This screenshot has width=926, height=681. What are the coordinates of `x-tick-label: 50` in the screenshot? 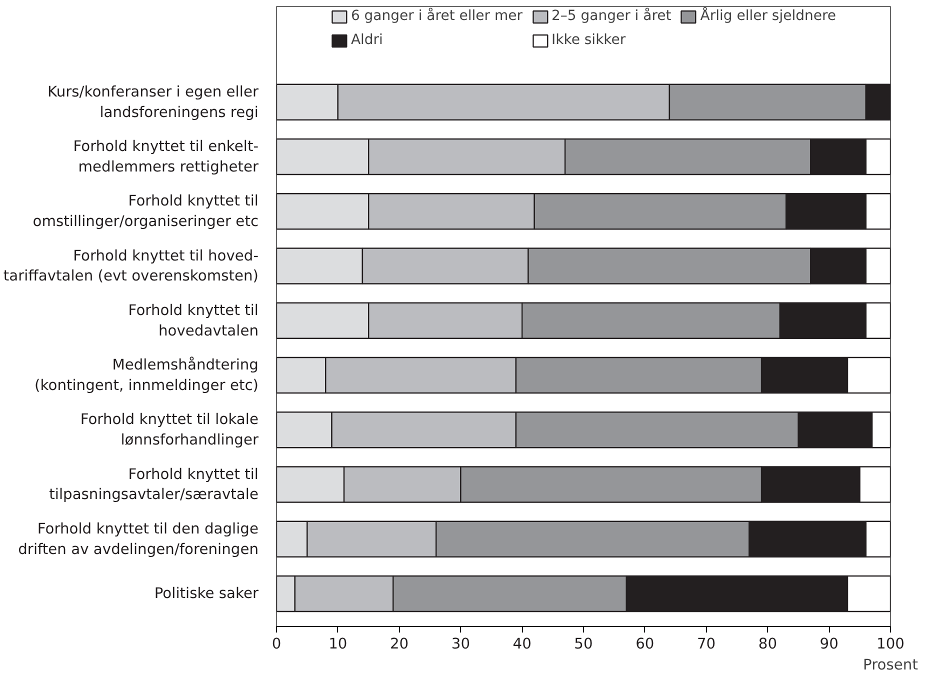 It's located at (583, 644).